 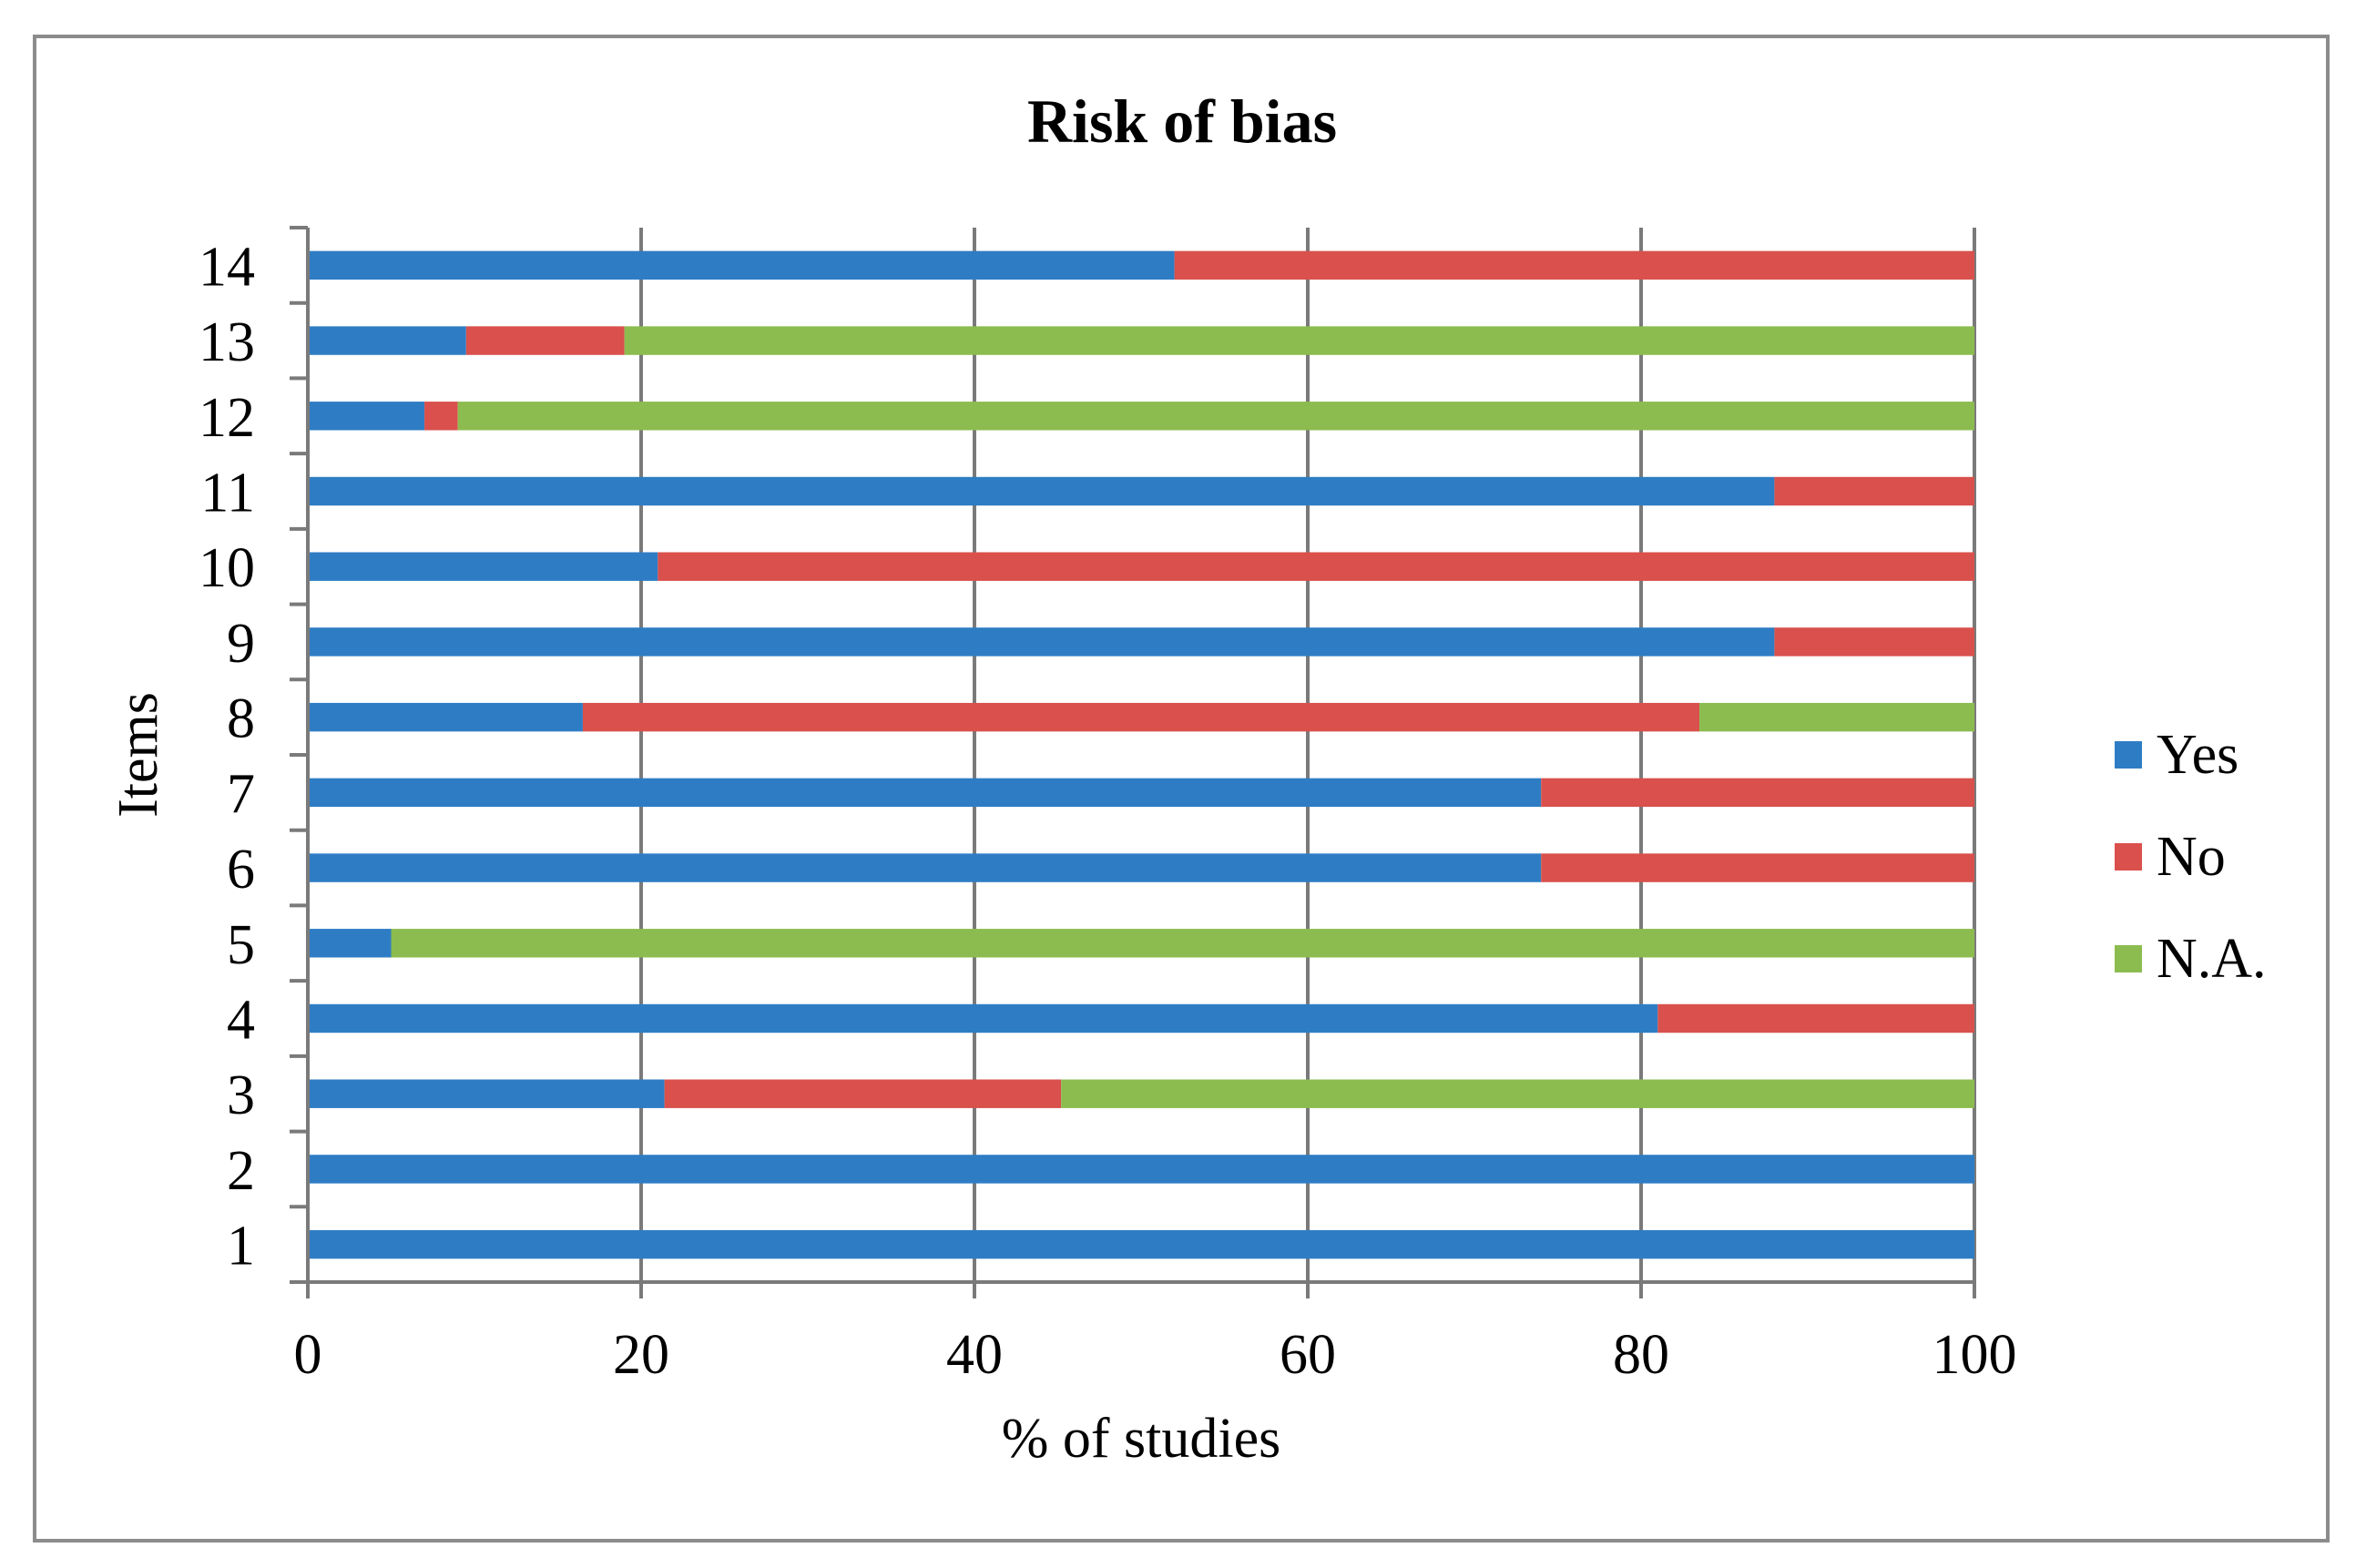 What do you see at coordinates (1757, 793) in the screenshot?
I see `bar-item-7-no` at bounding box center [1757, 793].